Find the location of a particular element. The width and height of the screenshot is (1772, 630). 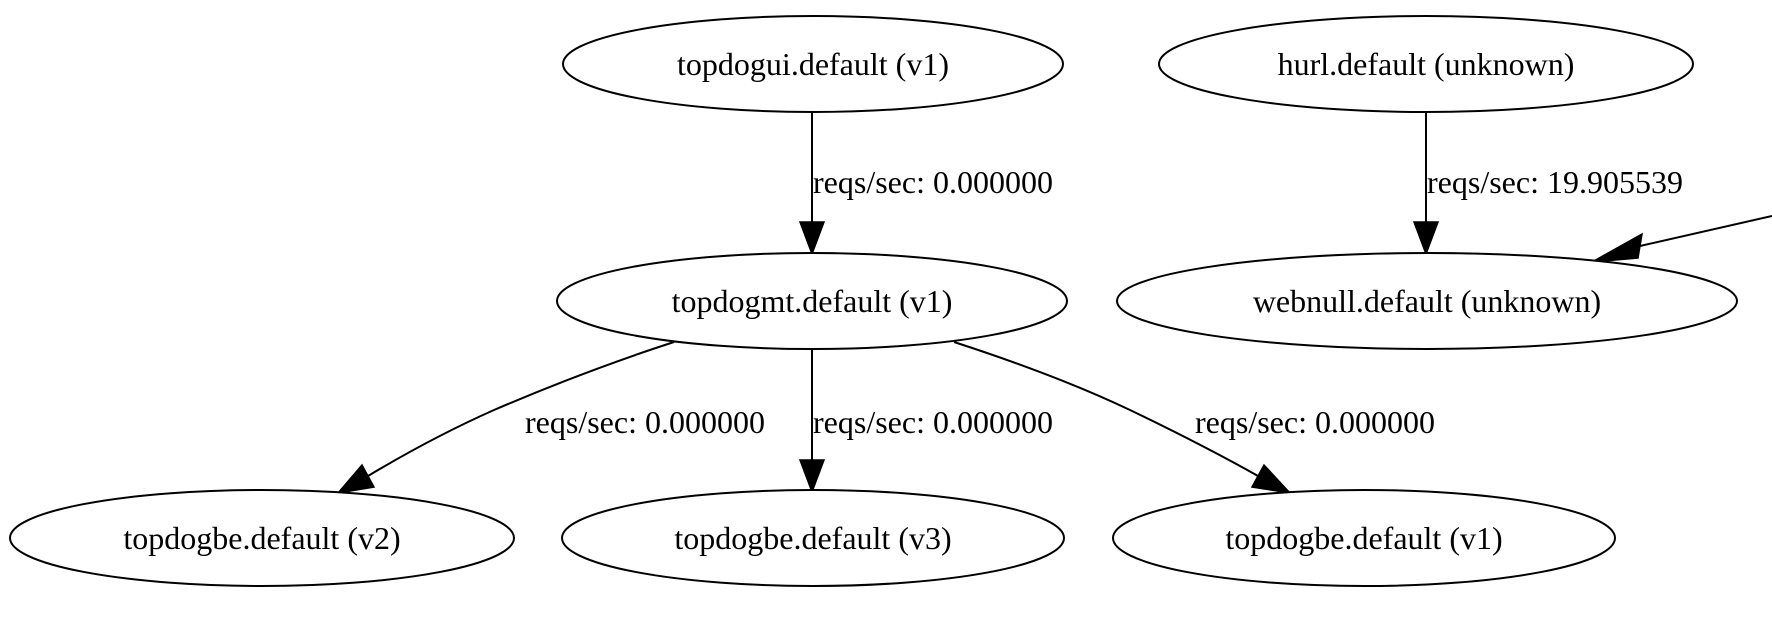

node-hurl: hurl.default (unknown) is located at coordinates (1426, 64).